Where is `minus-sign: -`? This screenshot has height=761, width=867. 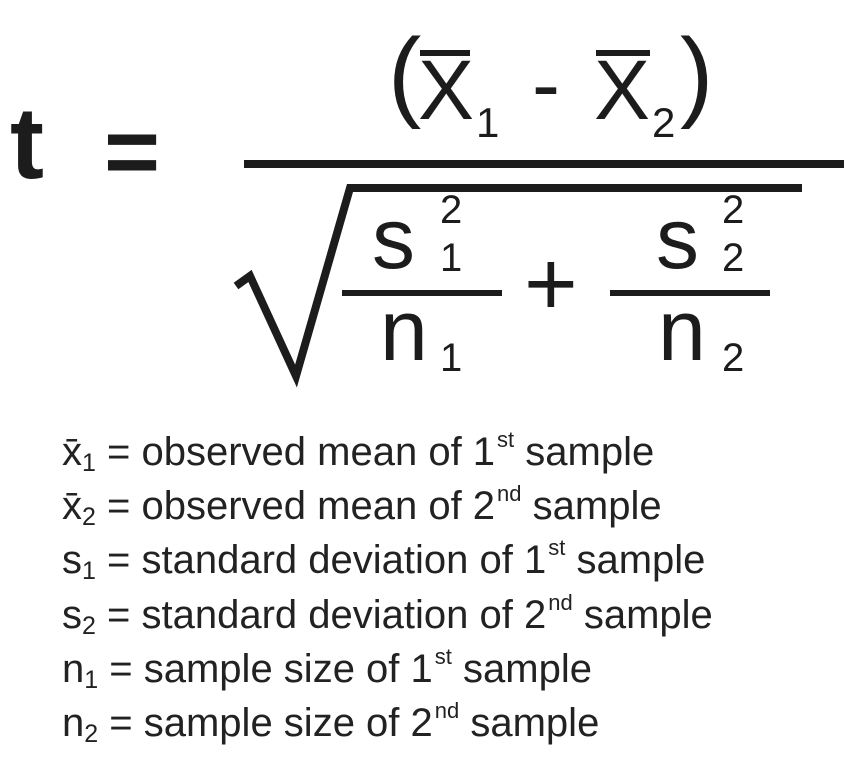 minus-sign: - is located at coordinates (546, 84).